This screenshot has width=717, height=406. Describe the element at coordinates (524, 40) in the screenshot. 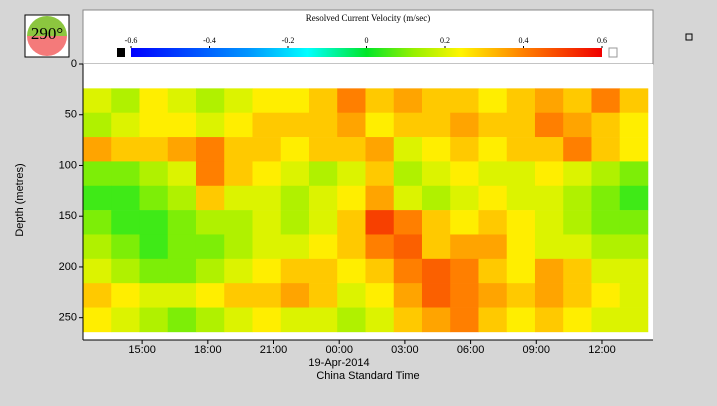

I see `colorbar-tick-label: 0.4` at that location.